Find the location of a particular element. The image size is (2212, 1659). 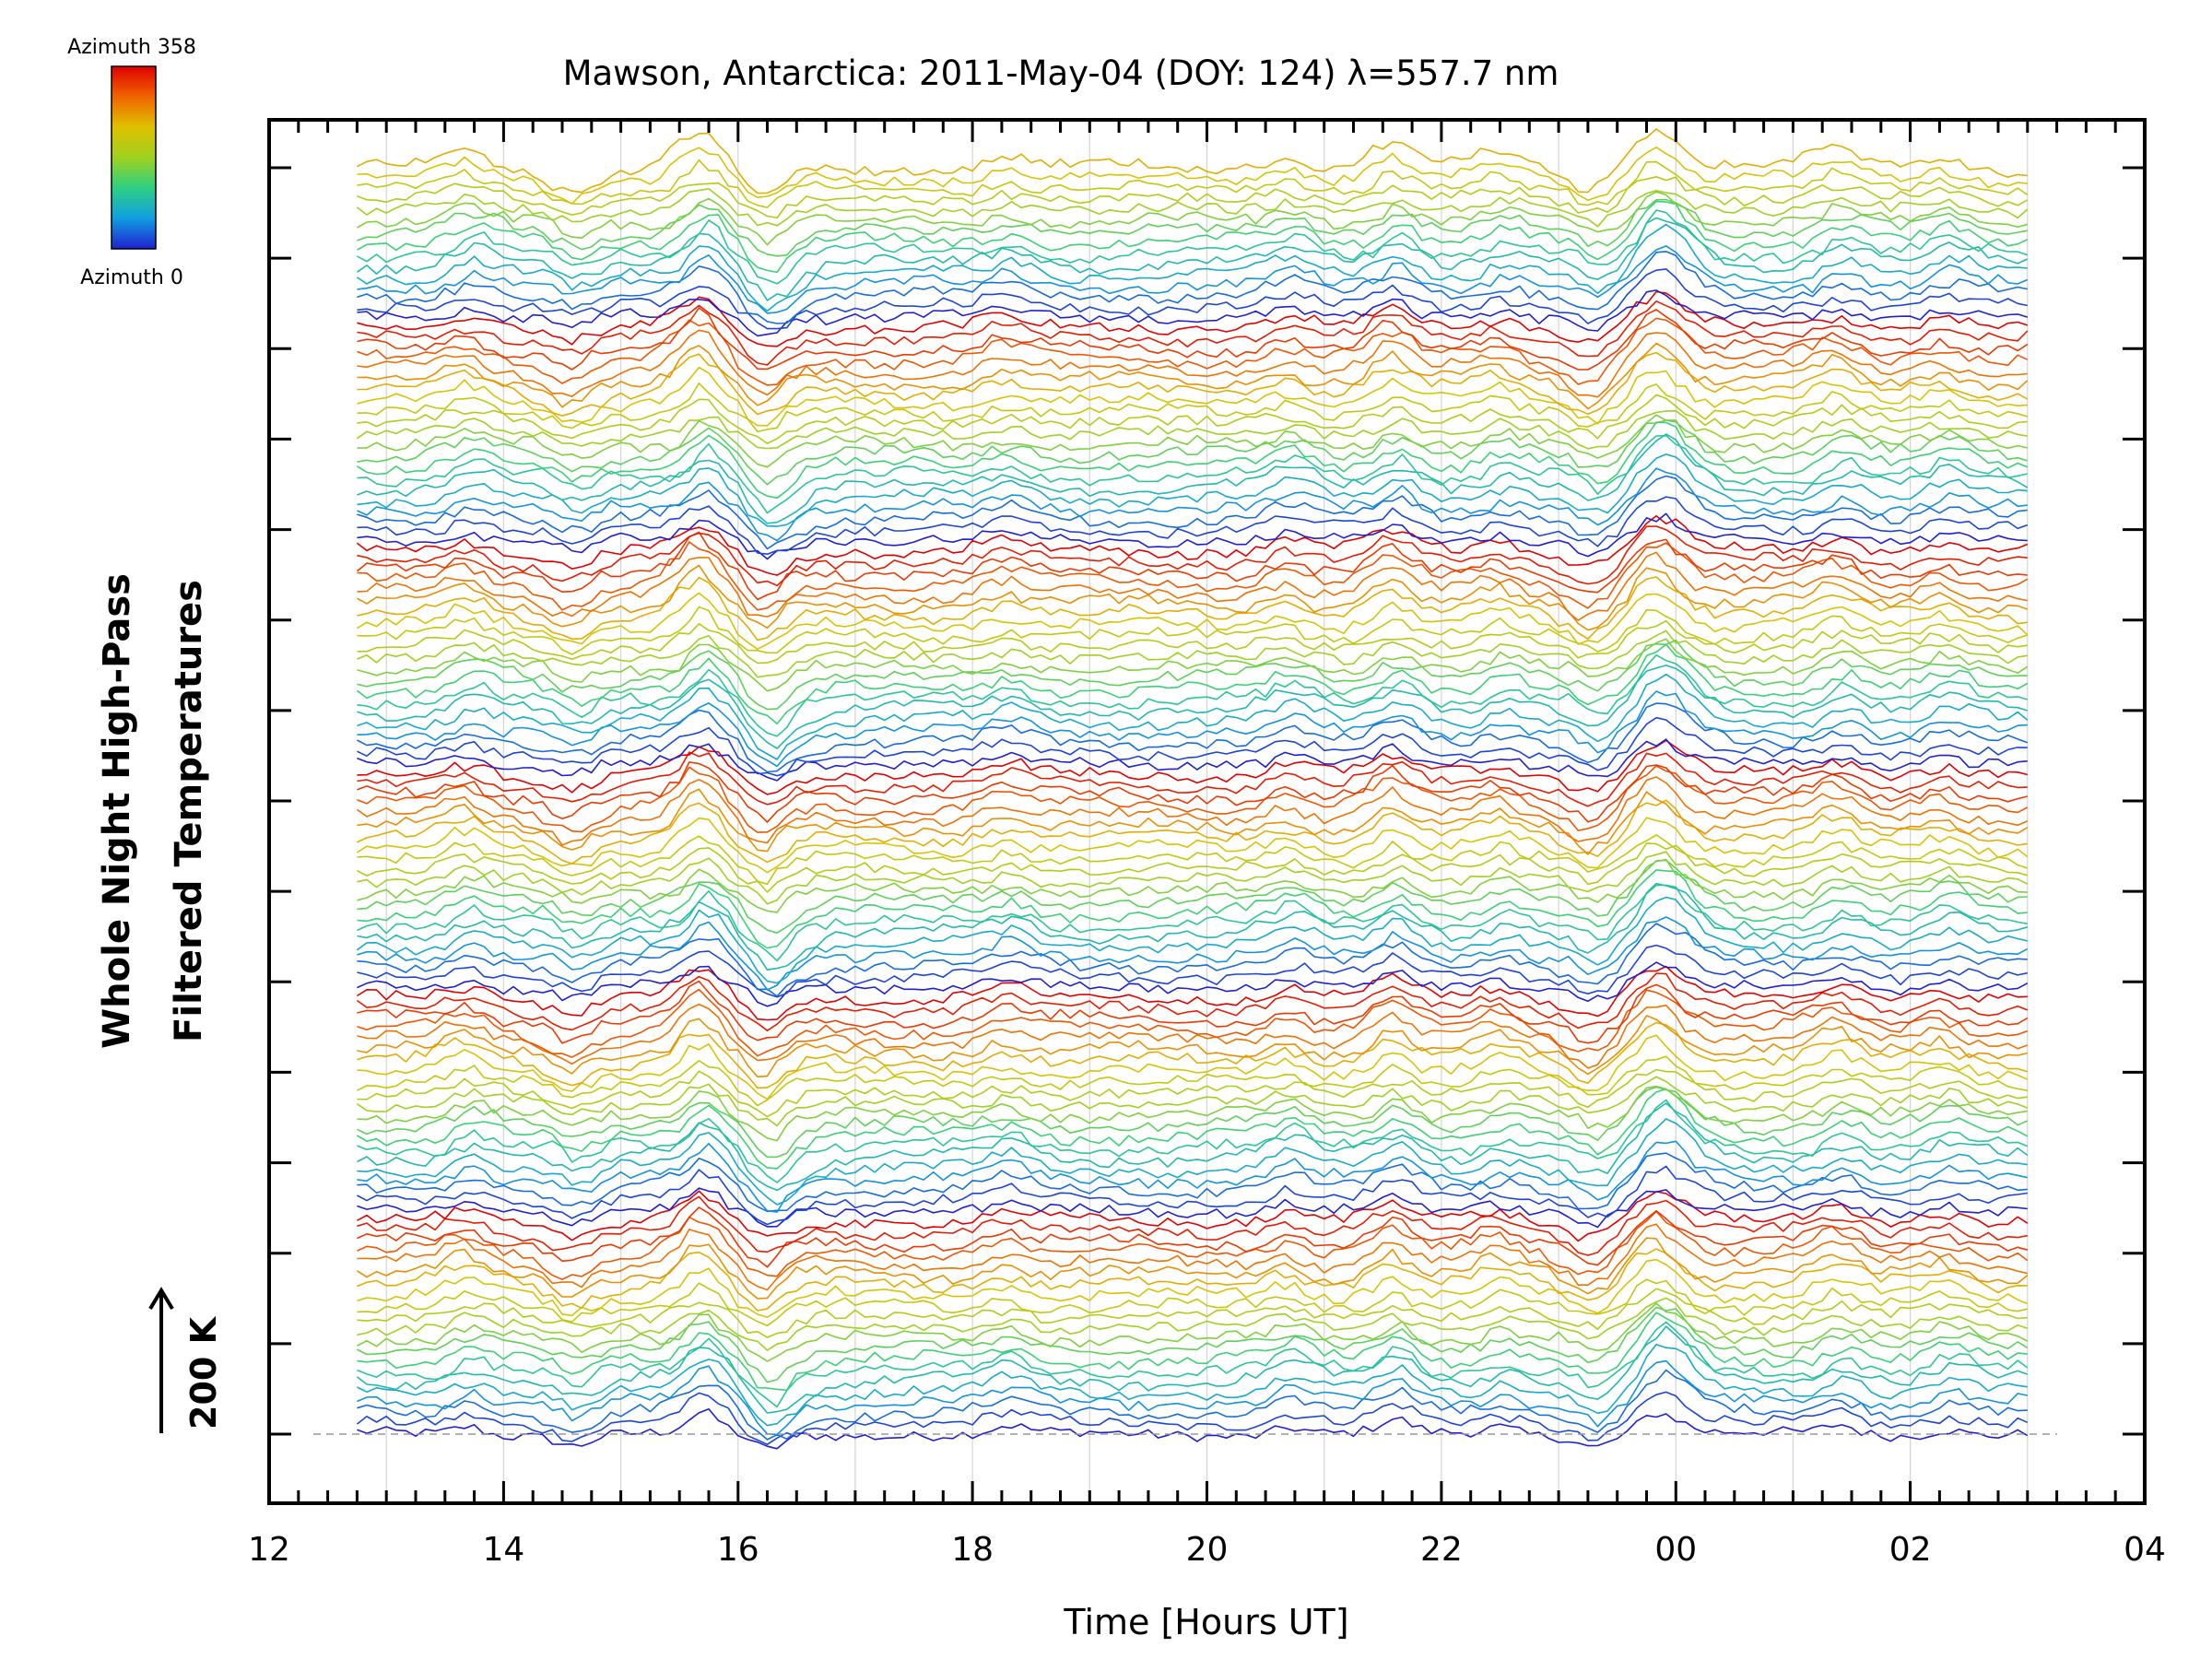

x-tick-label: 14 is located at coordinates (503, 1550).